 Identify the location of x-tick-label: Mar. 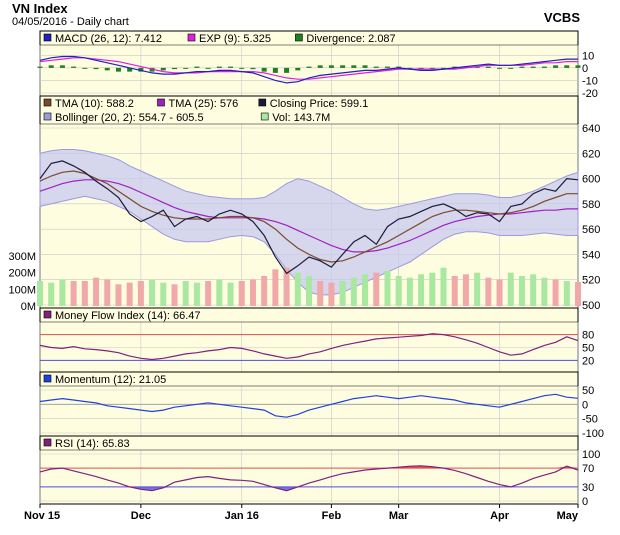
(399, 516).